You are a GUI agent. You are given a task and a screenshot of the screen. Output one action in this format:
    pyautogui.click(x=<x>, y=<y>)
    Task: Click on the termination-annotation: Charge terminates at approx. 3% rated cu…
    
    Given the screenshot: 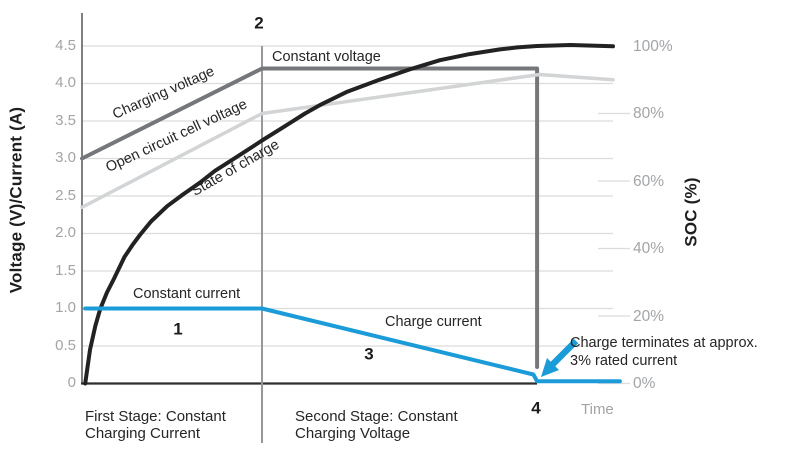 What is the action you would take?
    pyautogui.click(x=664, y=352)
    